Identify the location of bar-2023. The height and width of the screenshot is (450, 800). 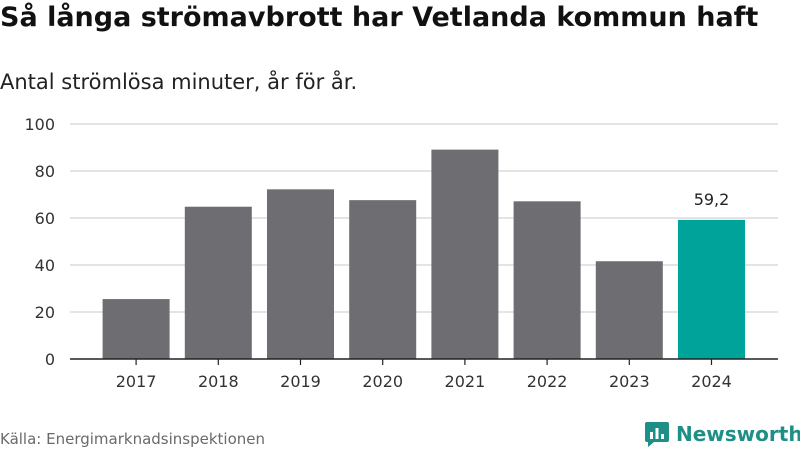
(629, 310).